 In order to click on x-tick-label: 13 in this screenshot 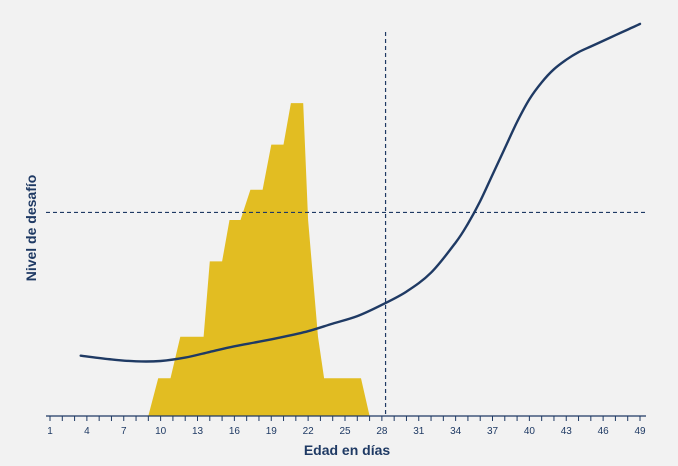, I will do `click(198, 431)`.